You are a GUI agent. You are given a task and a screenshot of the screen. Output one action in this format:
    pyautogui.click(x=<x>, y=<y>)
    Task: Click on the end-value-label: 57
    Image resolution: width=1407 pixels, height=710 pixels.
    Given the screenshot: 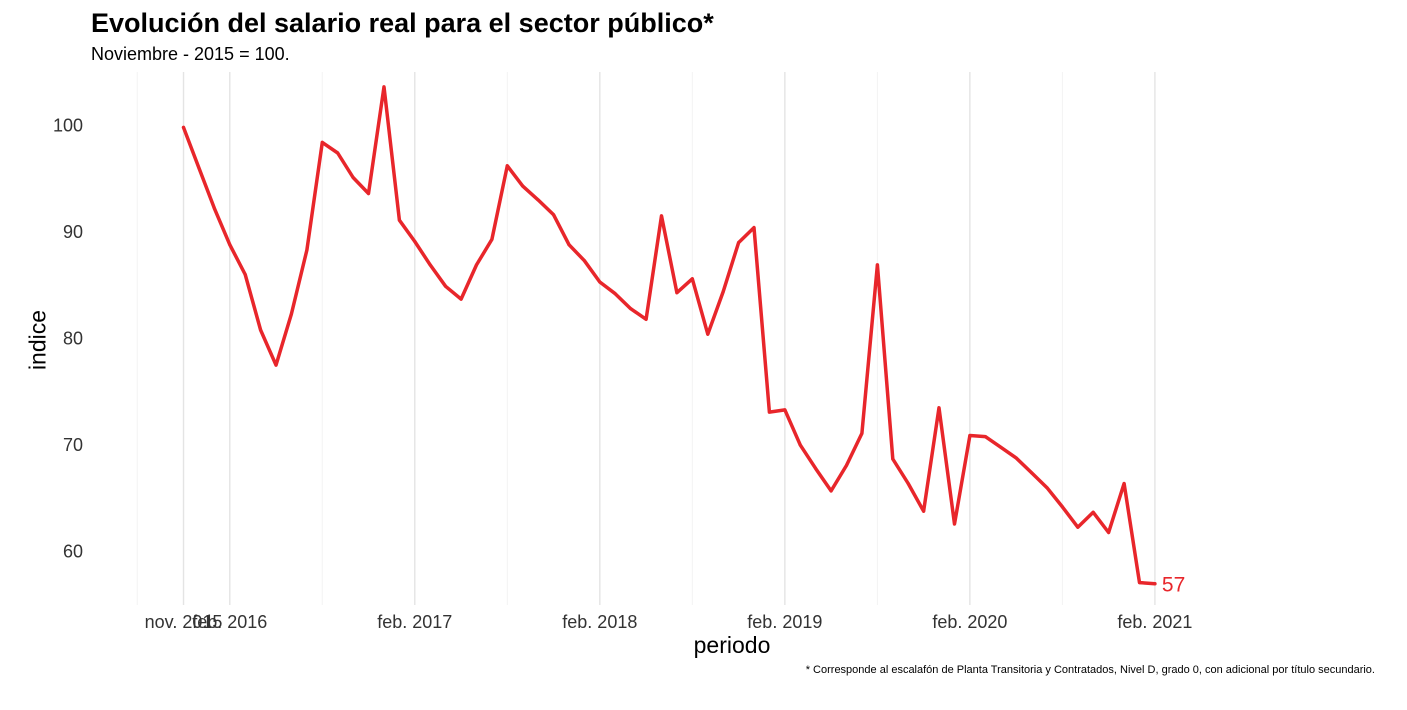 What is the action you would take?
    pyautogui.click(x=1173, y=585)
    